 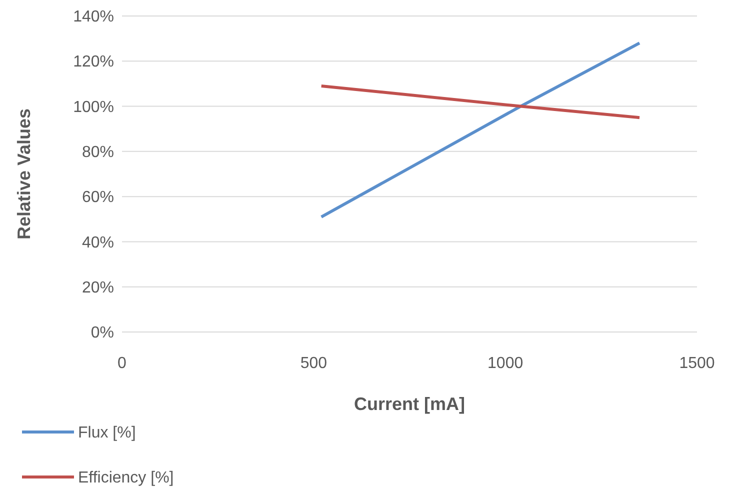 I want to click on y-tick-label: 100%, so click(x=93, y=107).